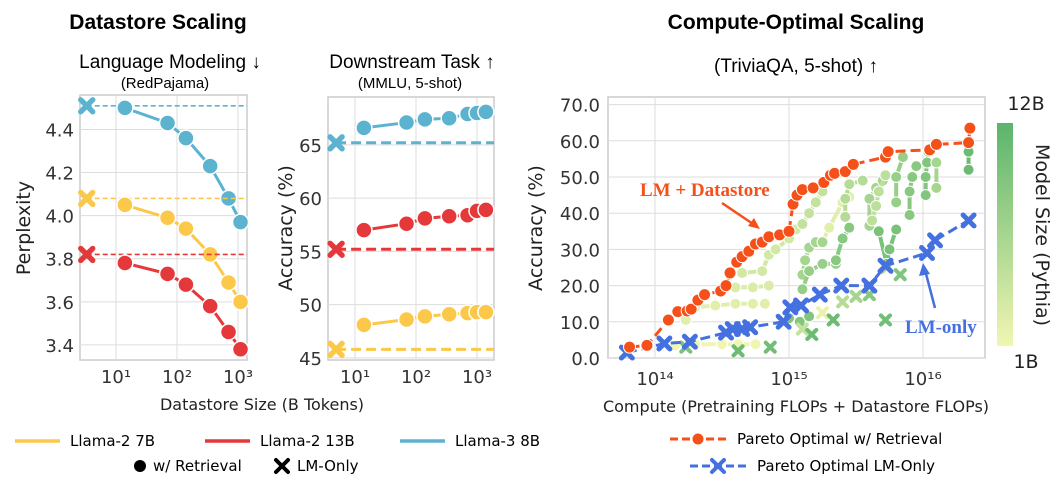  What do you see at coordinates (59, 174) in the screenshot?
I see `y-tick-label: 4.2` at bounding box center [59, 174].